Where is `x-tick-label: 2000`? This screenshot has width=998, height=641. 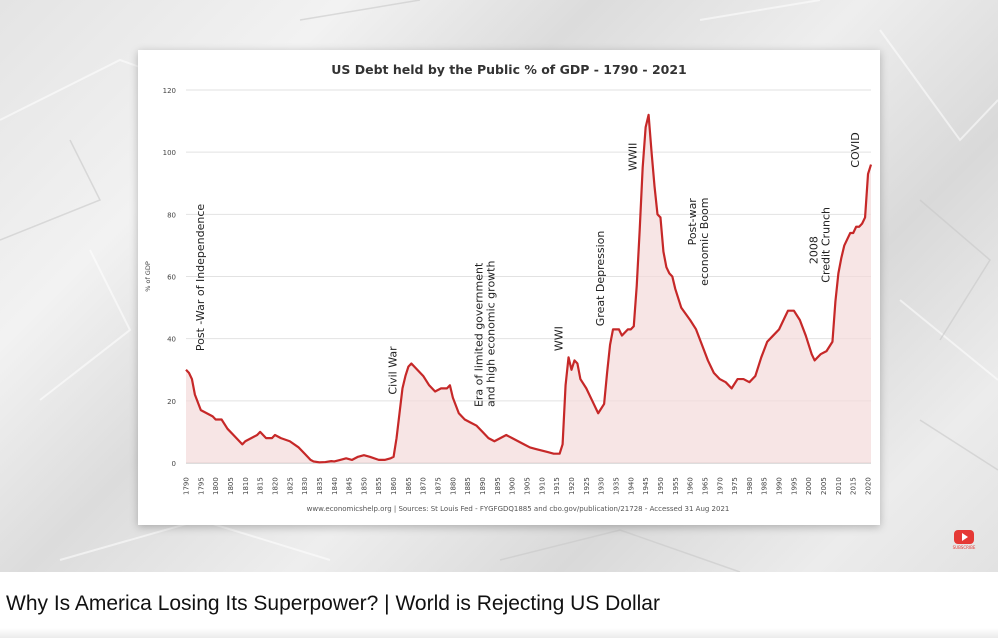
x-tick-label: 2000 is located at coordinates (809, 486).